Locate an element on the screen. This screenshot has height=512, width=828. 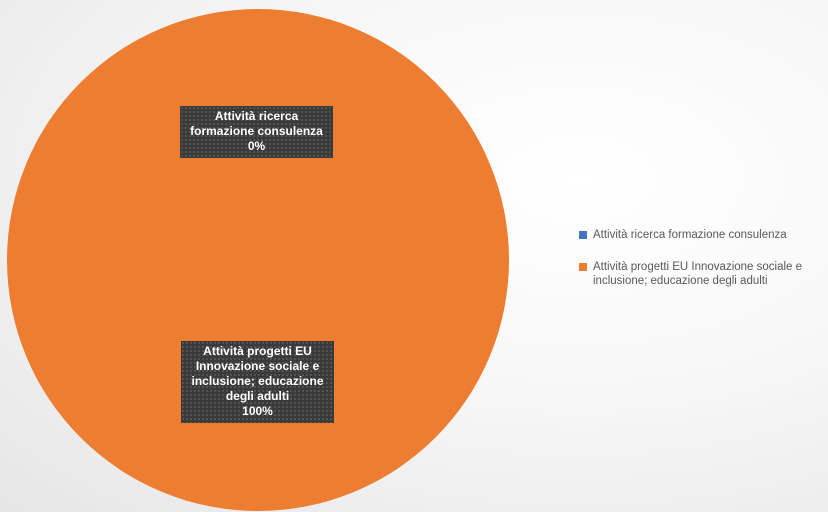
data-label-percent: 100% is located at coordinates (257, 411).